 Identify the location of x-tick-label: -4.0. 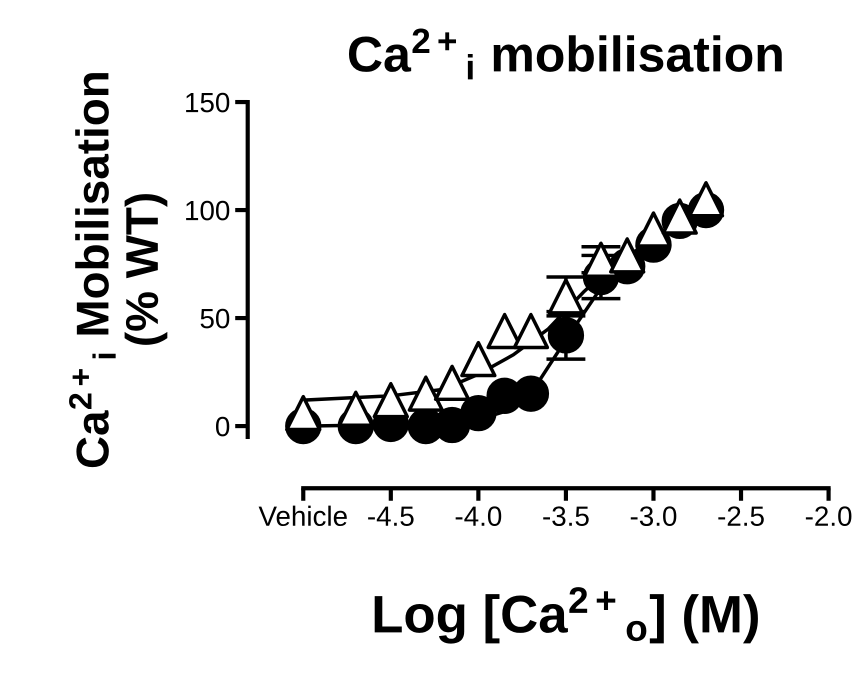
(479, 516).